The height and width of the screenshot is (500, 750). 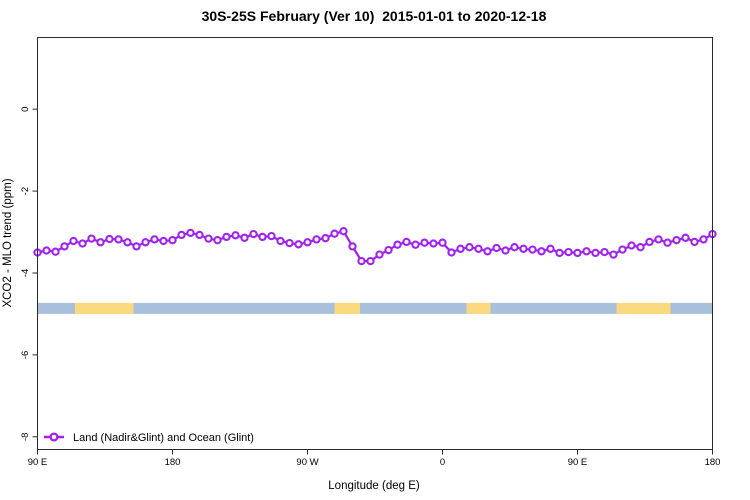 What do you see at coordinates (25, 273) in the screenshot?
I see `y-tick-label: -4` at bounding box center [25, 273].